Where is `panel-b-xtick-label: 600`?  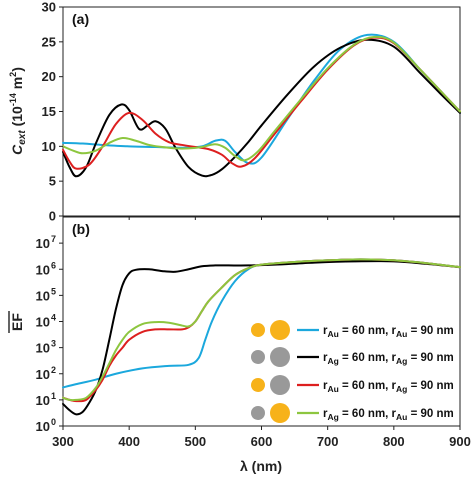
panel-b-xtick-label: 600 is located at coordinates (262, 441).